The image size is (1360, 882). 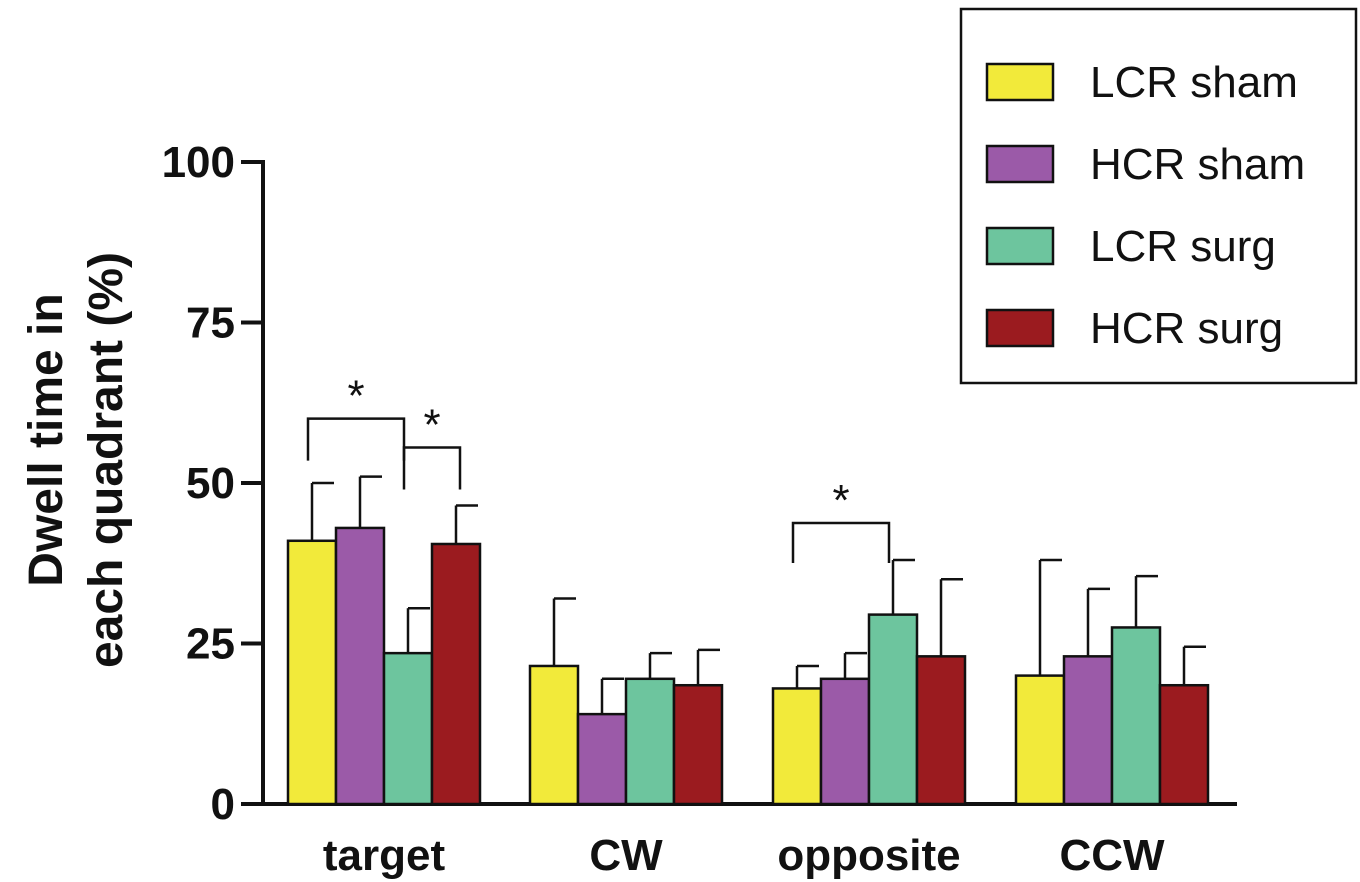 What do you see at coordinates (210, 483) in the screenshot?
I see `y-tick-label-50: 50` at bounding box center [210, 483].